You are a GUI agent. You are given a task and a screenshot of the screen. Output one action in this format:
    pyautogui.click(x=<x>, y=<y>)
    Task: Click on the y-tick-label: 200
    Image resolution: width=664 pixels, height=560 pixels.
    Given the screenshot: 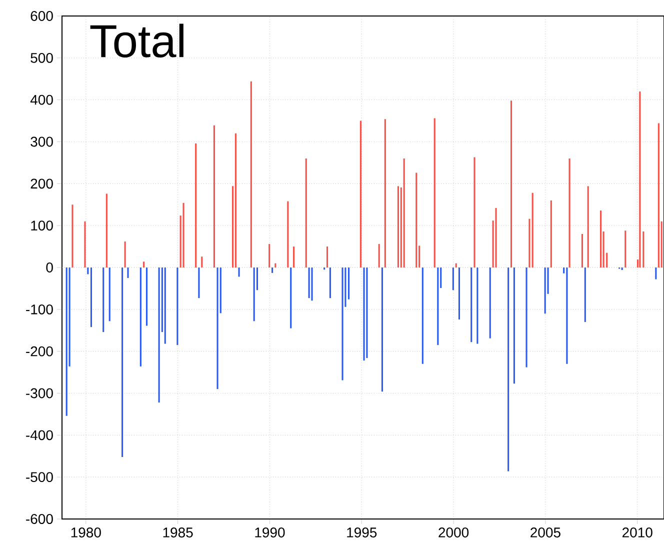 What is the action you would take?
    pyautogui.click(x=41, y=183)
    